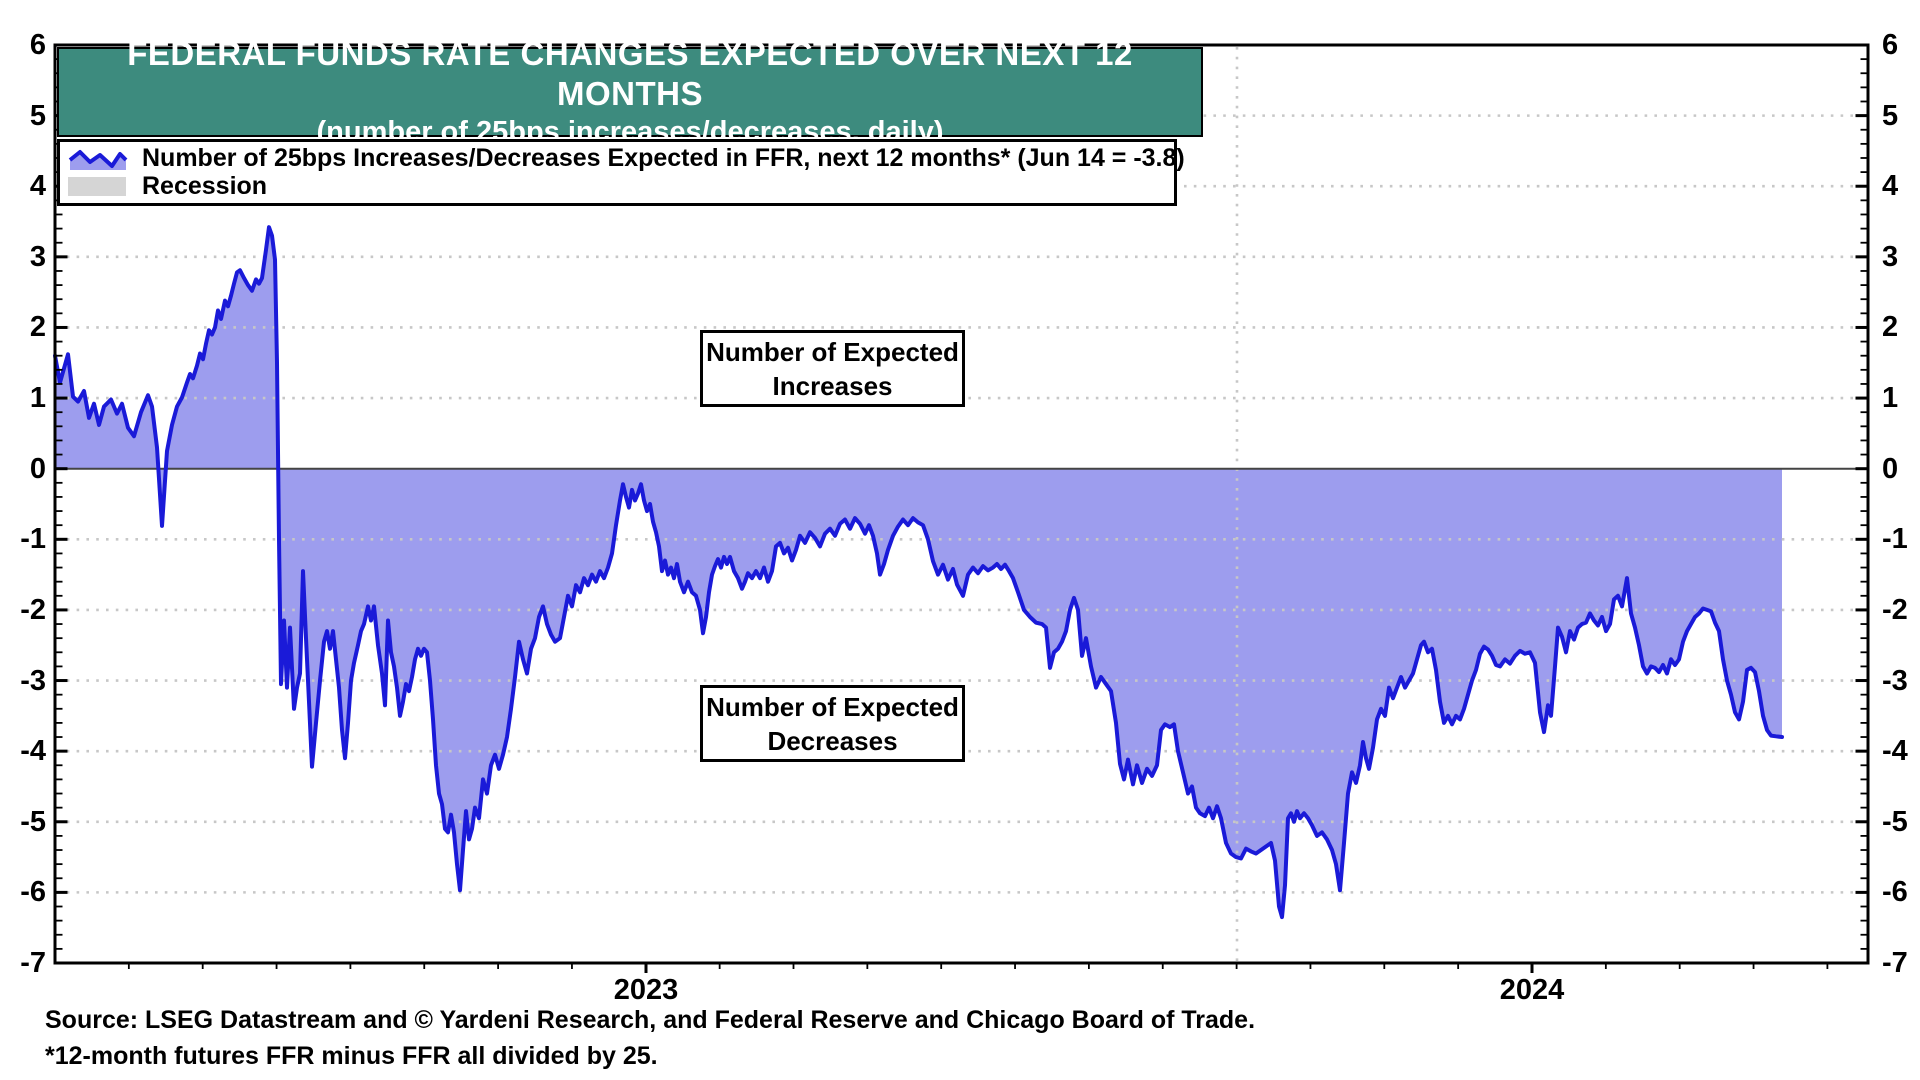  Describe the element at coordinates (1890, 186) in the screenshot. I see `y-axis-tick-label-right: 4` at that location.